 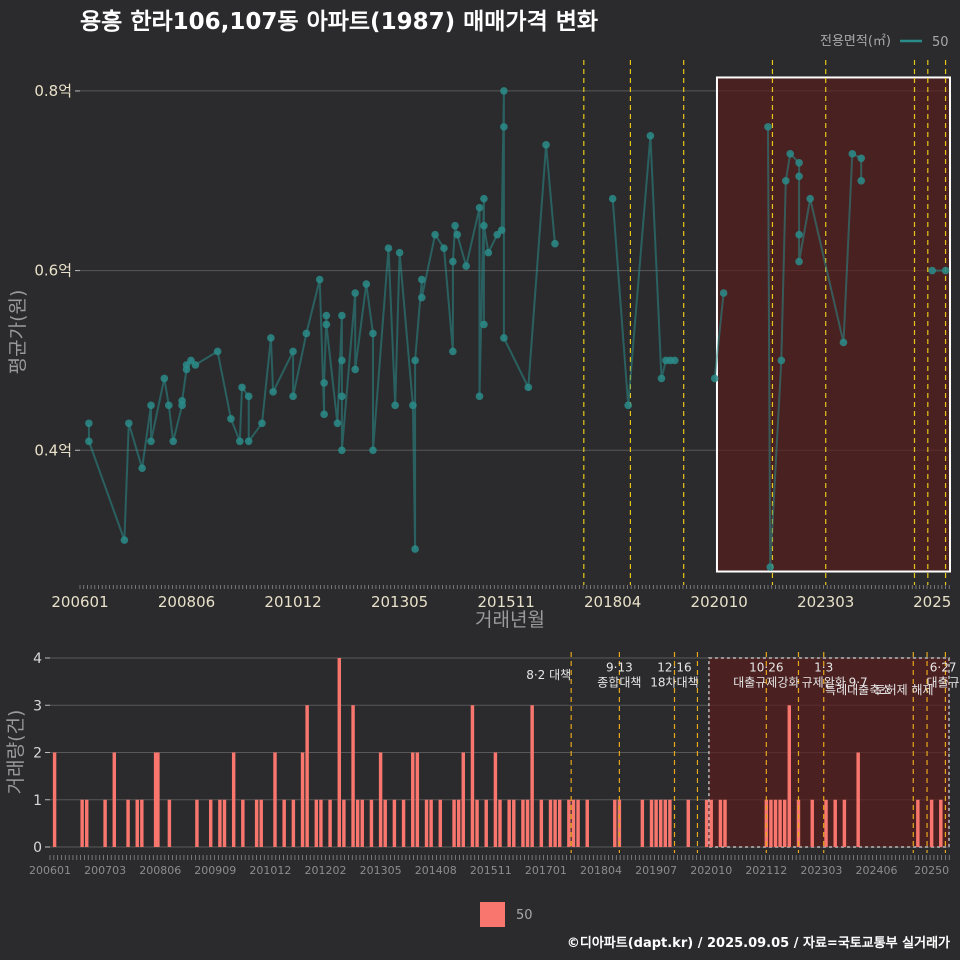 What do you see at coordinates (505, 602) in the screenshot?
I see `price-x-tick-label: 201511` at bounding box center [505, 602].